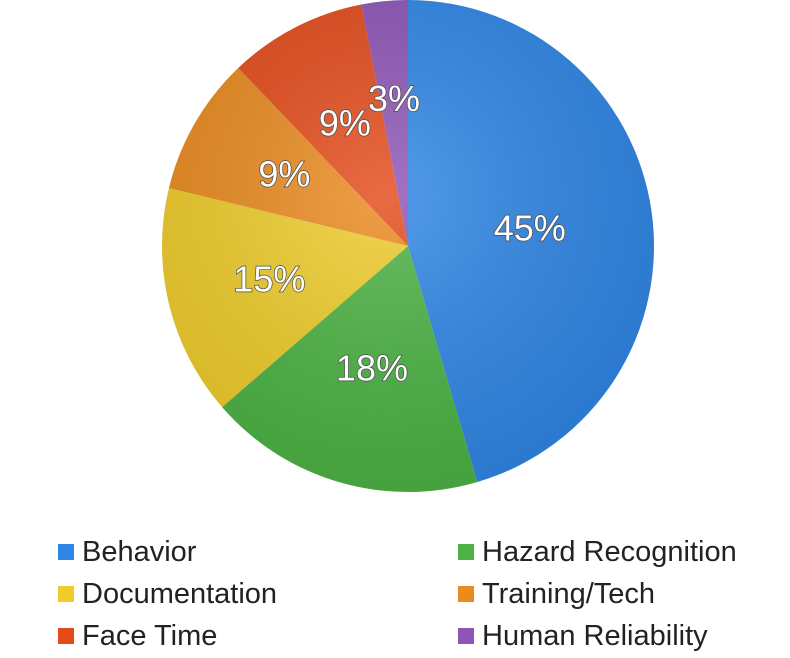 This screenshot has height=658, width=790. I want to click on legend-item-face-time: Face Time, so click(137, 636).